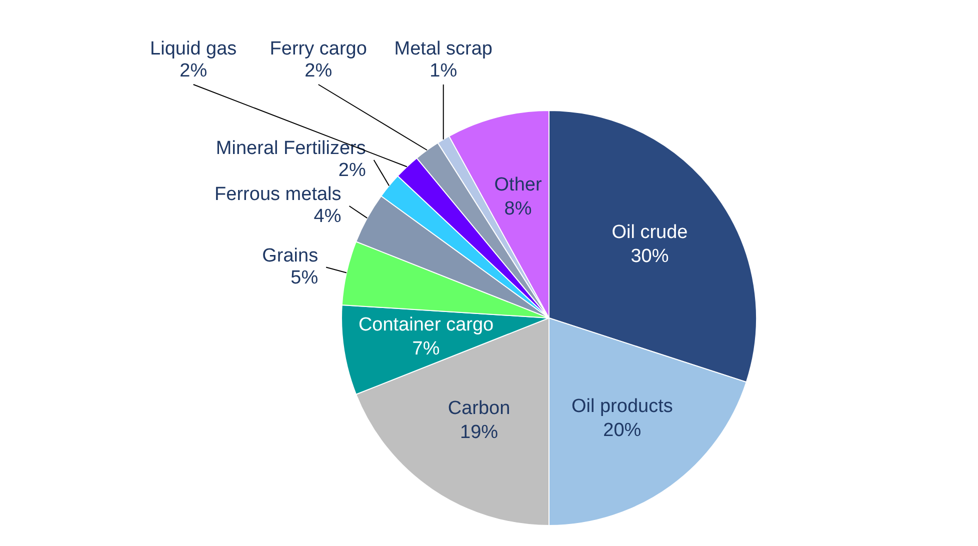 The height and width of the screenshot is (546, 978). Describe the element at coordinates (649, 257) in the screenshot. I see `data-label: 30%` at that location.